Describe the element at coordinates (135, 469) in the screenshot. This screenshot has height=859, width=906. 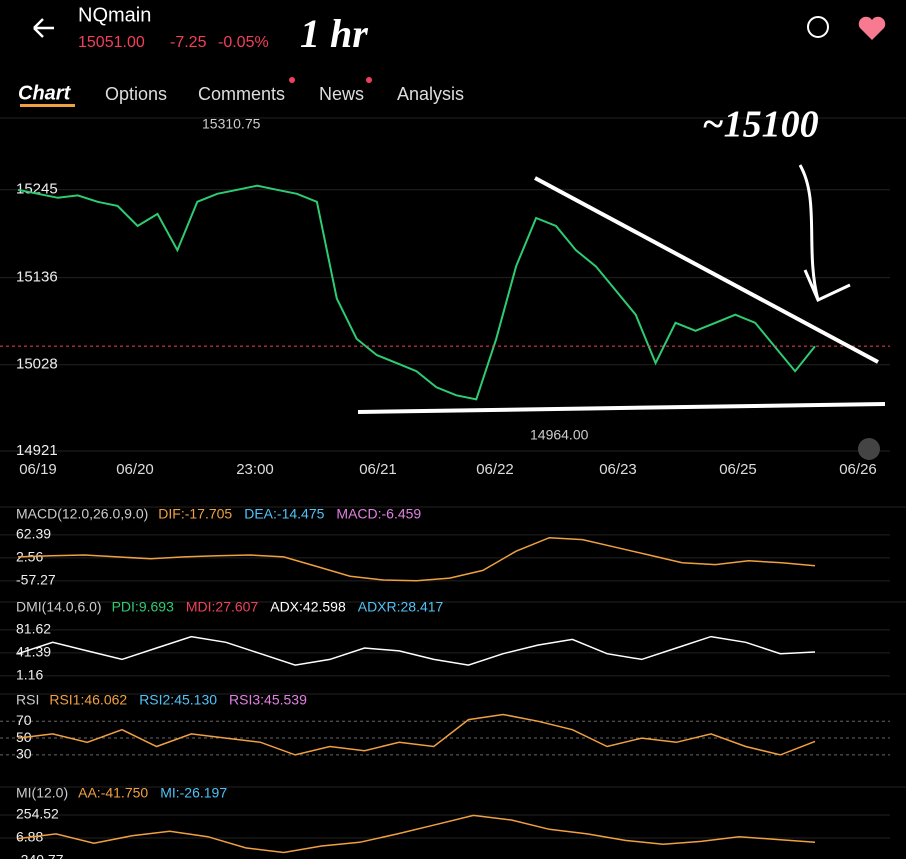
I see `x-tick-label: 06/20` at that location.